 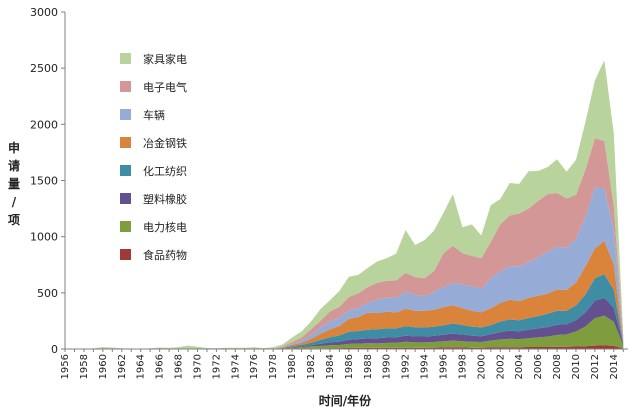 What do you see at coordinates (311, 366) in the screenshot?
I see `x-tick-label: 1982` at bounding box center [311, 366].